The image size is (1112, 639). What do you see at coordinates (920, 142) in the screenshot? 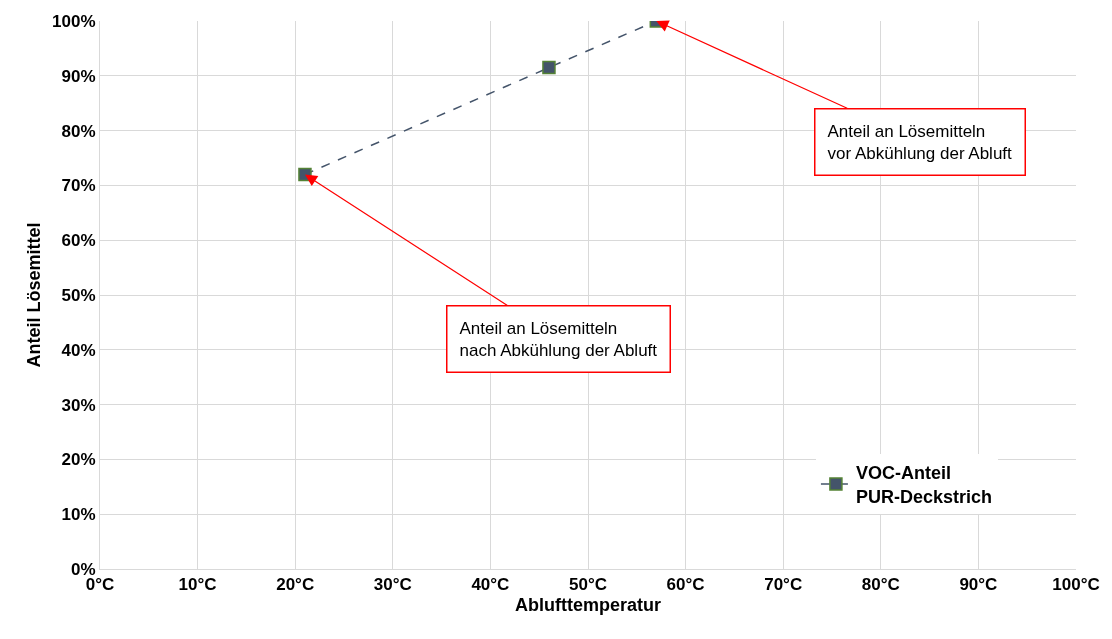
I see `annotation: Anteil an Lösemitteln vor Abkühlung der Abluft` at bounding box center [920, 142].